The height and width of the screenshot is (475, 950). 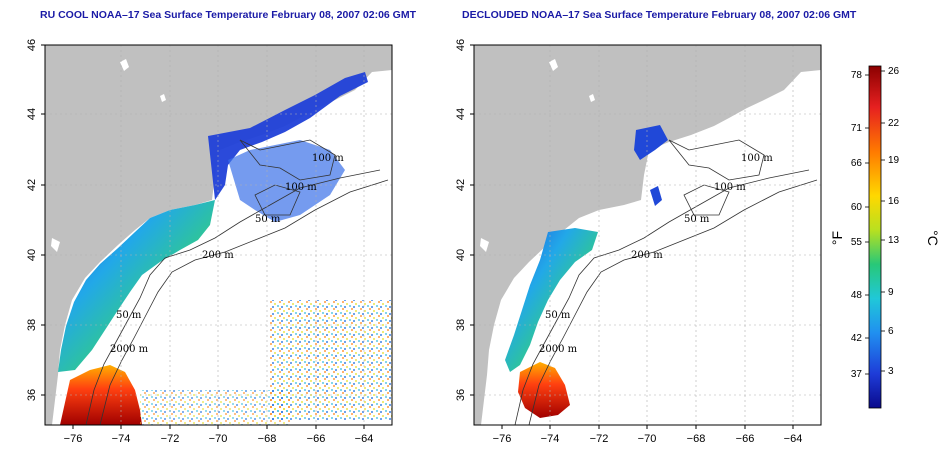 What do you see at coordinates (837, 238) in the screenshot?
I see `fahrenheit-unit-label: °F` at bounding box center [837, 238].